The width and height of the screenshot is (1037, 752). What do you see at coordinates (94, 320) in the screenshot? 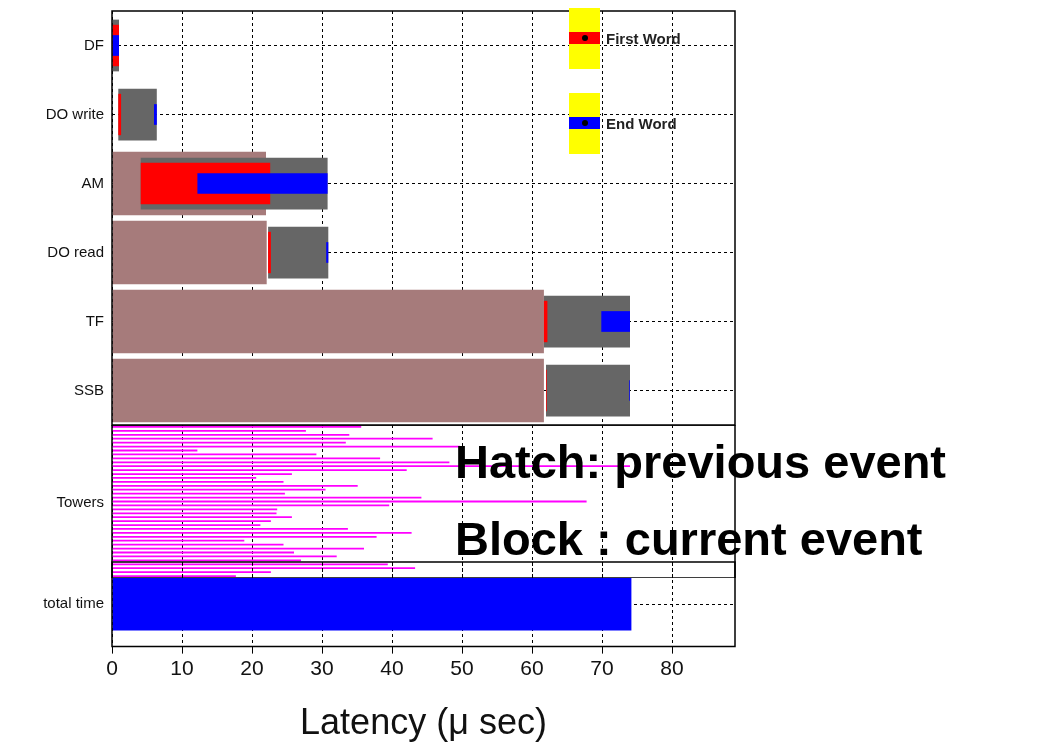
I see `y-tick-label: TF` at bounding box center [94, 320].